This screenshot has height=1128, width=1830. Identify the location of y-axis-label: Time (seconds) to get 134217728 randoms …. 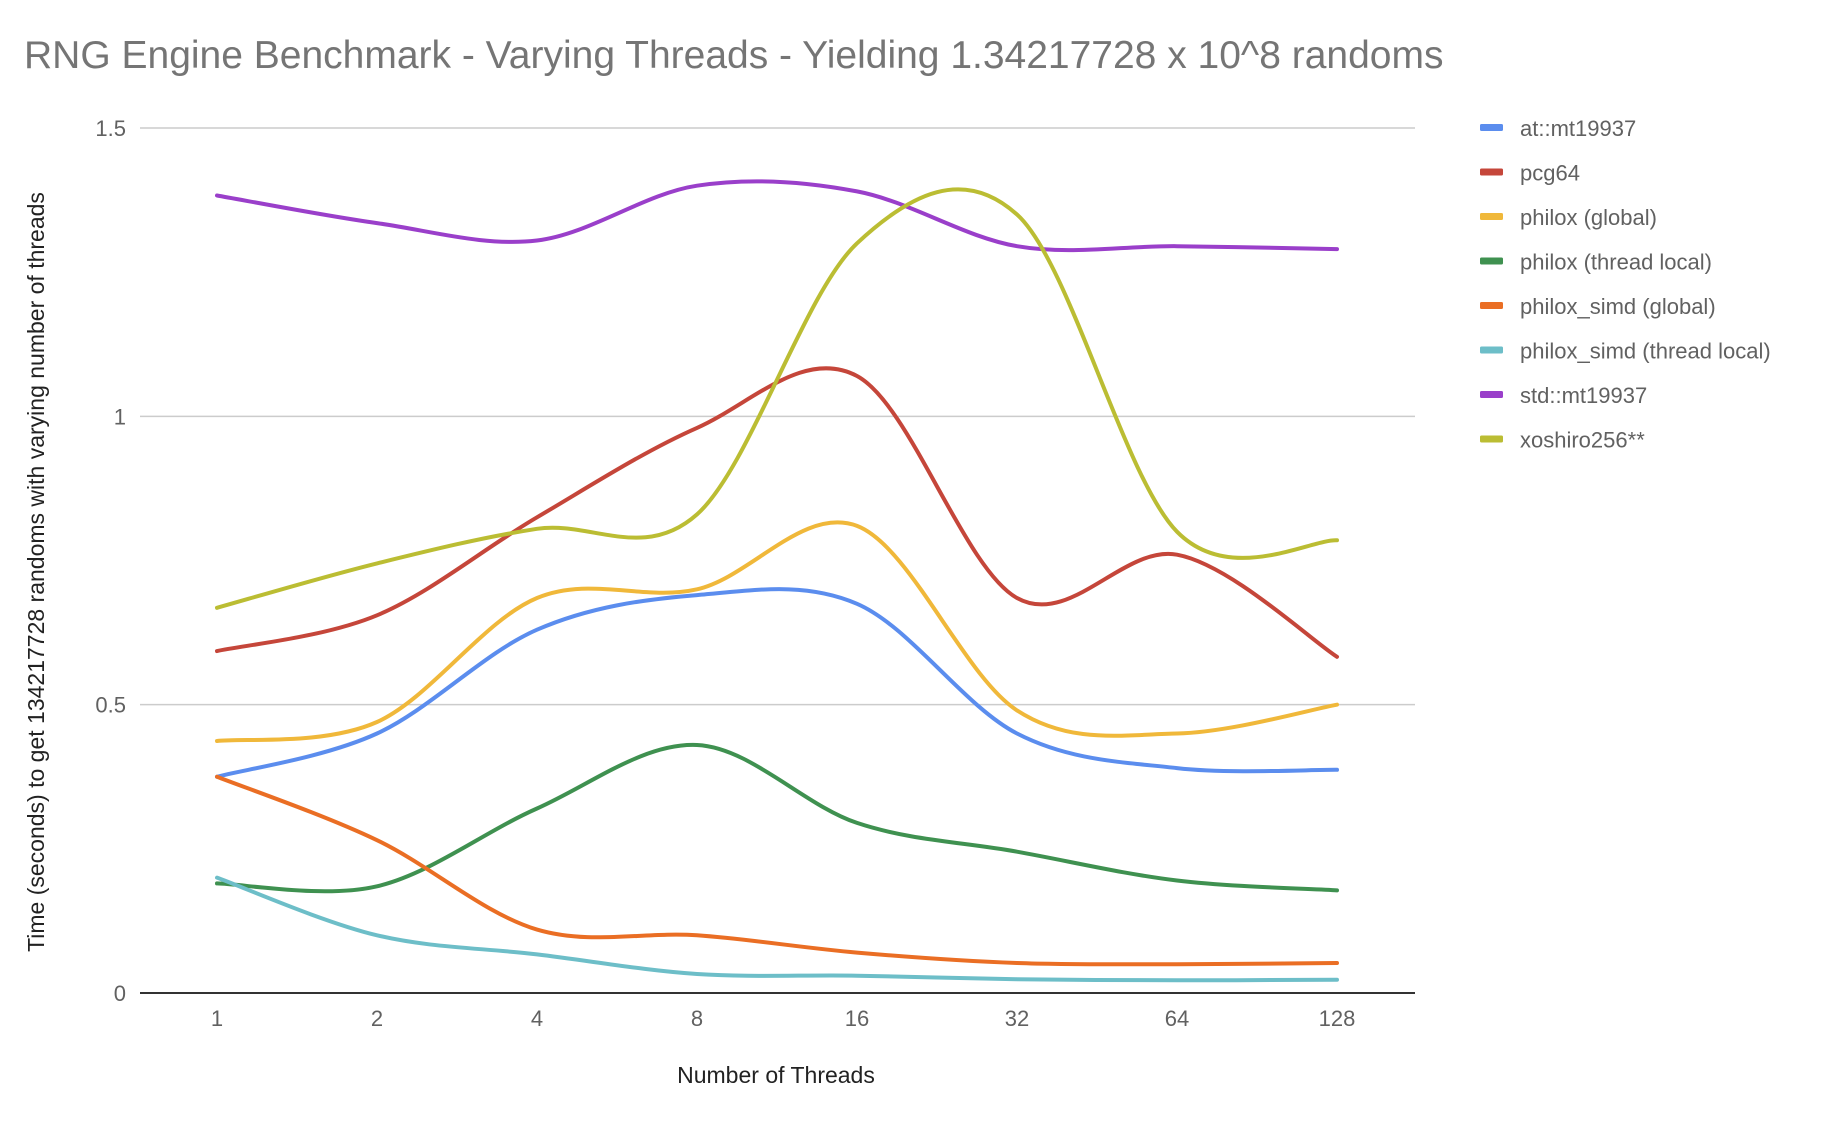
(36, 572).